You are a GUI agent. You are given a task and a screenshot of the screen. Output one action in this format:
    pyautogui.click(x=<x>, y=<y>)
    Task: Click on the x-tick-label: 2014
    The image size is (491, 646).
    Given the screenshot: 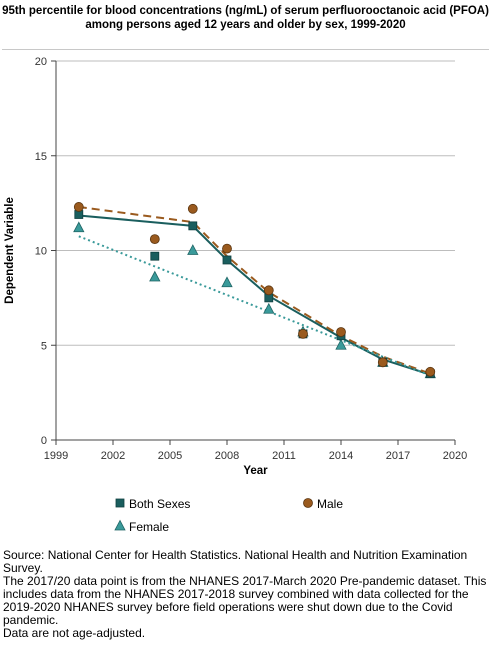 What is the action you would take?
    pyautogui.click(x=341, y=456)
    